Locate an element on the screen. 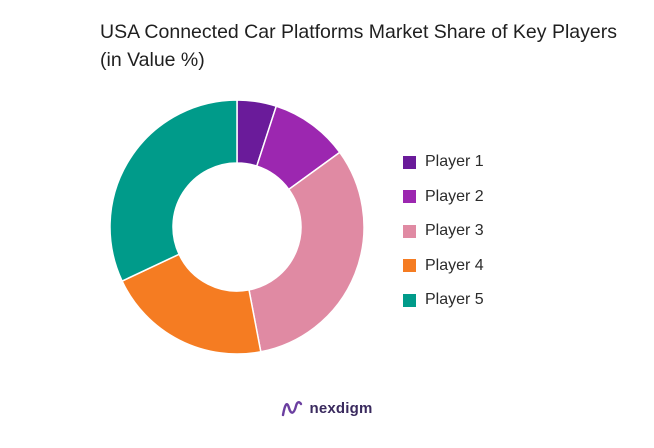  legend-item-3: Player 3 is located at coordinates (443, 231).